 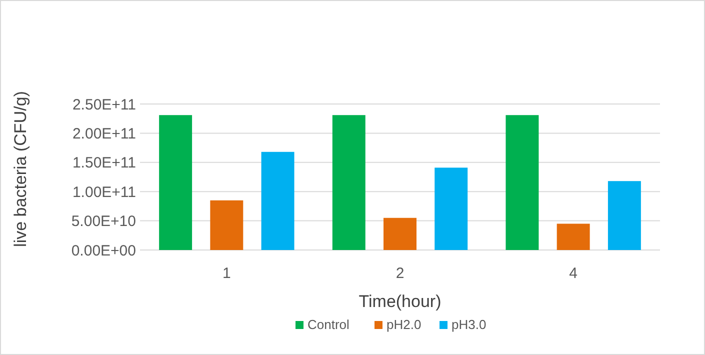 What do you see at coordinates (104, 133) in the screenshot?
I see `y-tick-label: 2.00E+11` at bounding box center [104, 133].